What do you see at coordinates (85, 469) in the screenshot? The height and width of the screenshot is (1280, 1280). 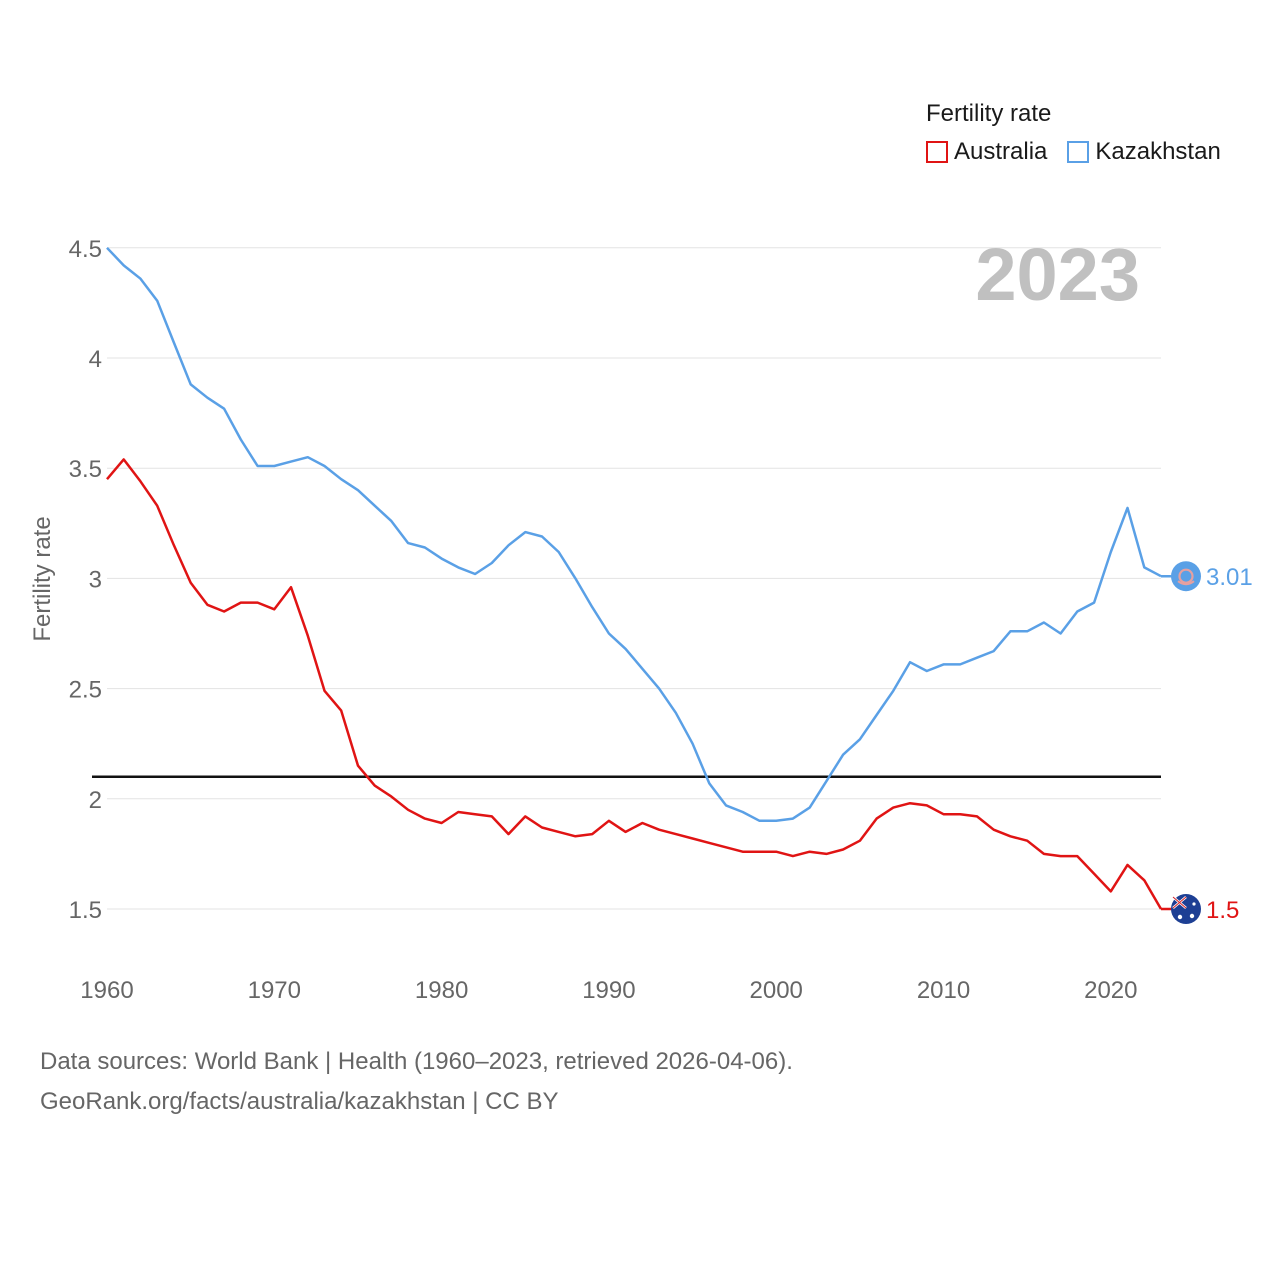 I see `y-tick-label: 3.5` at bounding box center [85, 469].